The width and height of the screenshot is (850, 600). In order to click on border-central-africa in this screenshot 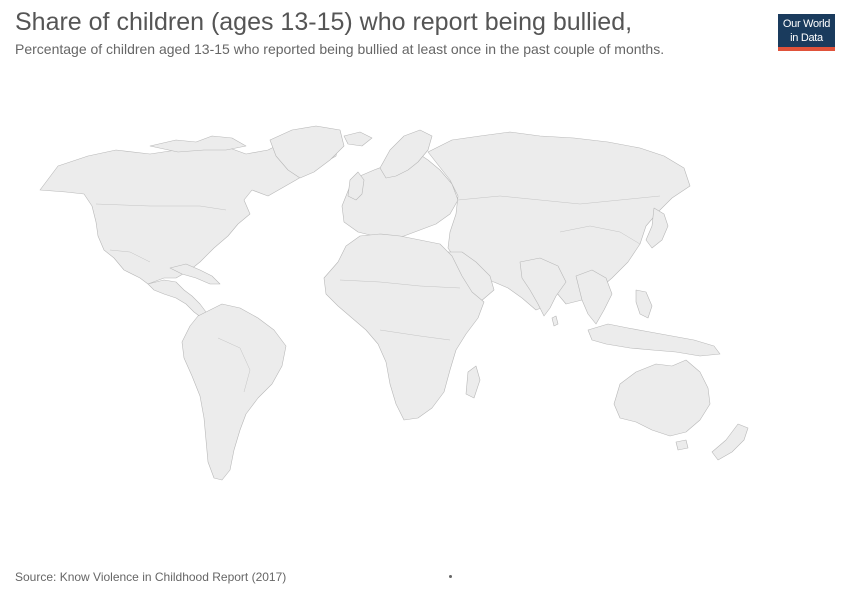, I will do `click(415, 335)`.